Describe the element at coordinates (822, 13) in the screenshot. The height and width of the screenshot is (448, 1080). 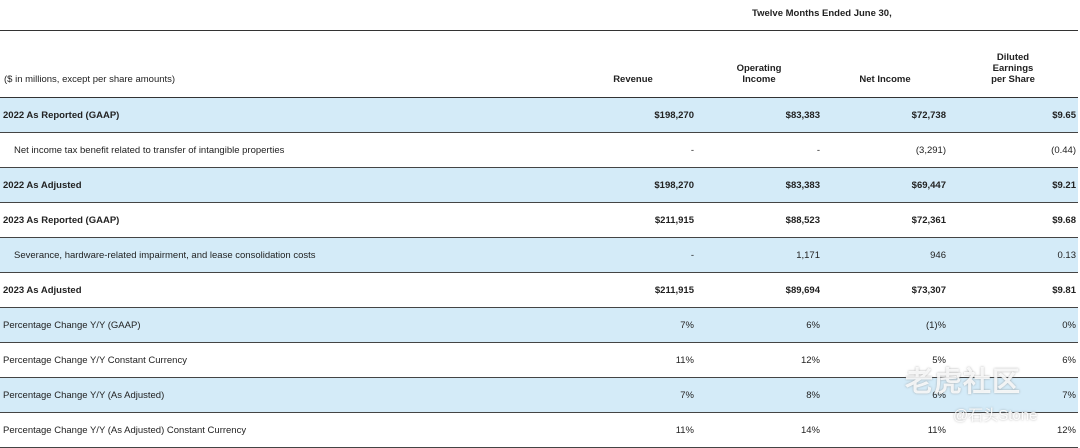
I see `period-label: Twelve Months Ended June 30,` at that location.